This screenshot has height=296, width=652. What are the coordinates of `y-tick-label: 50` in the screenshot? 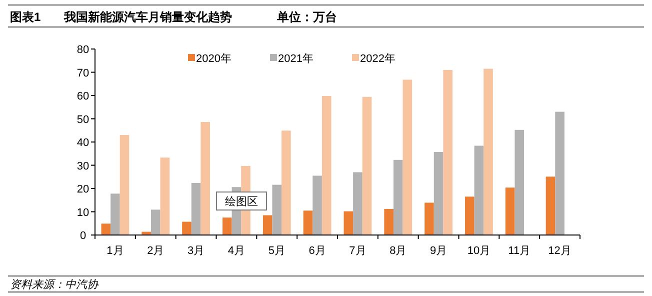 It's located at (83, 120).